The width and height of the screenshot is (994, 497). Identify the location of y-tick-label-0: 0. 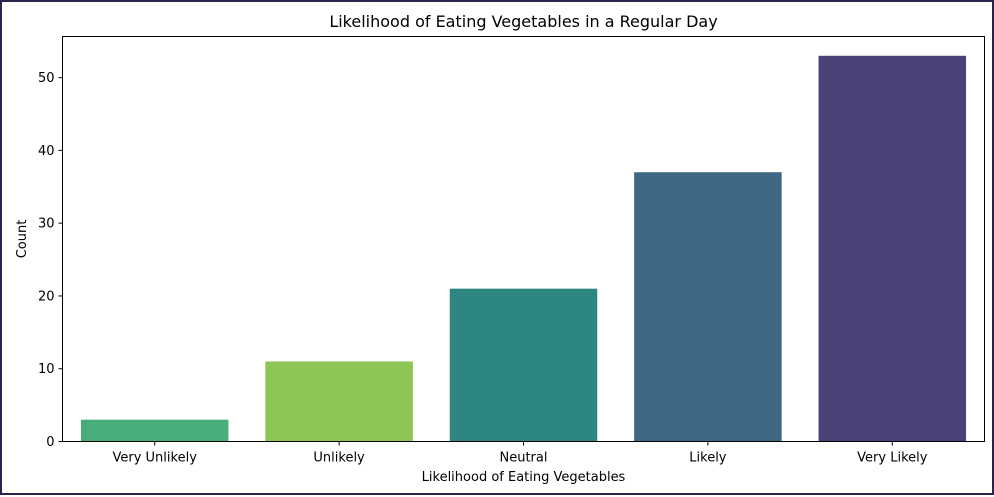
(50, 442).